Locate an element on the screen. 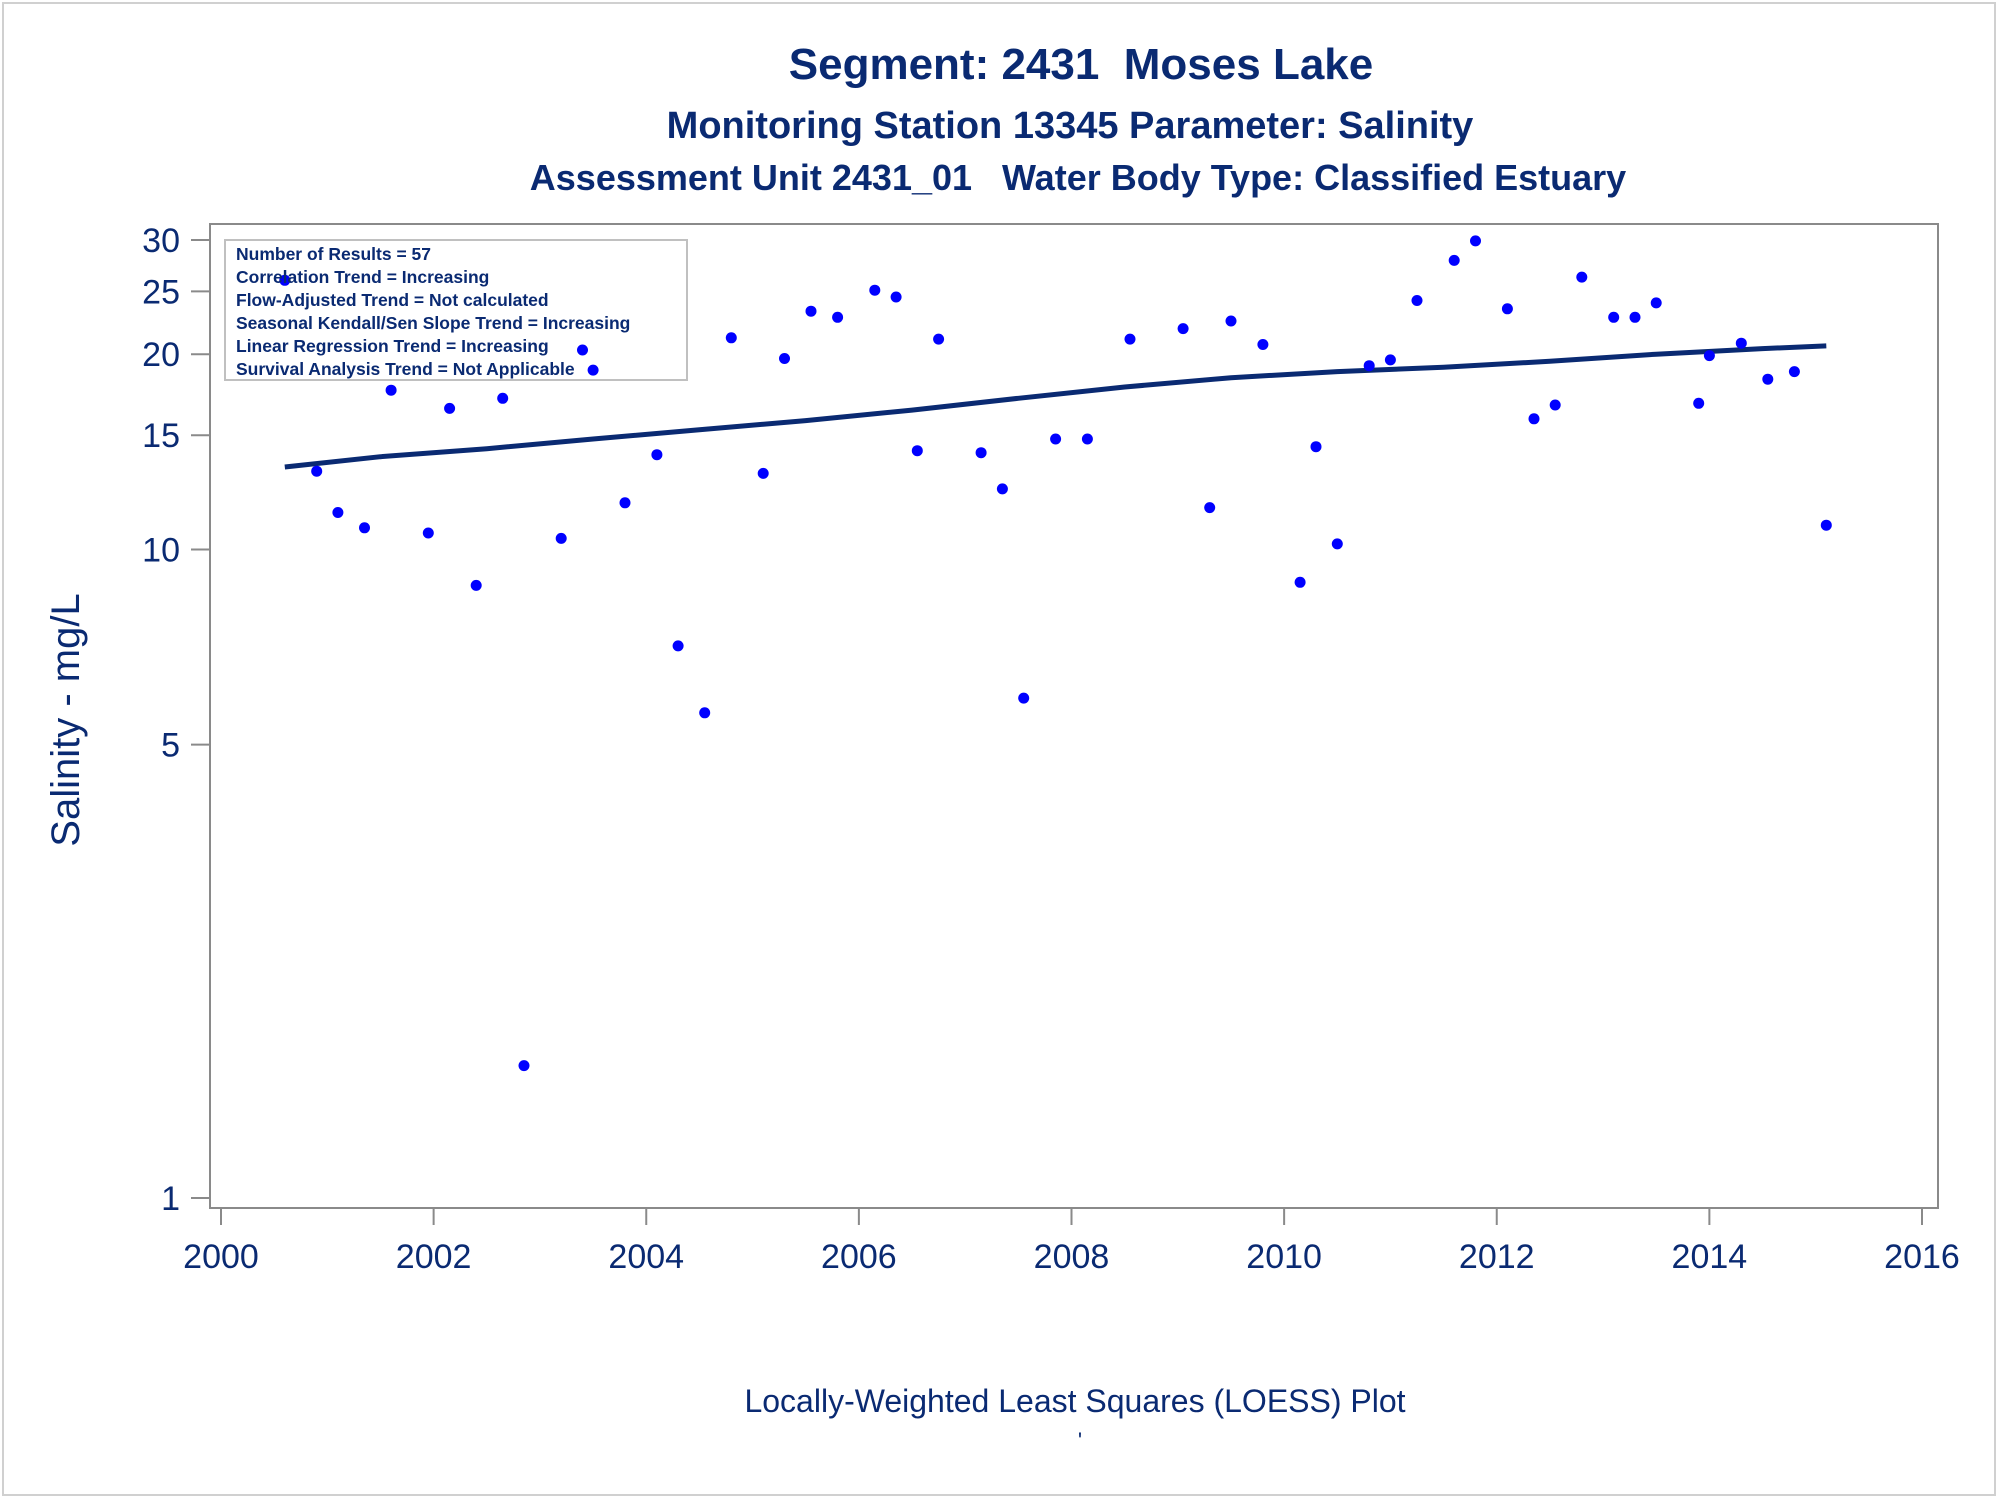 The width and height of the screenshot is (2000, 1500). loess-trend-line is located at coordinates (1055, 406).